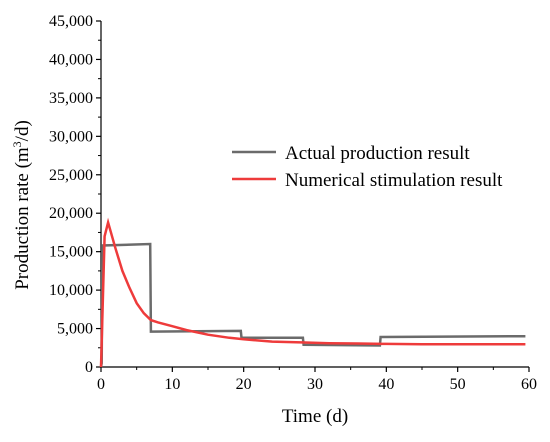  I want to click on y-tick-label: 5,000, so click(75, 329).